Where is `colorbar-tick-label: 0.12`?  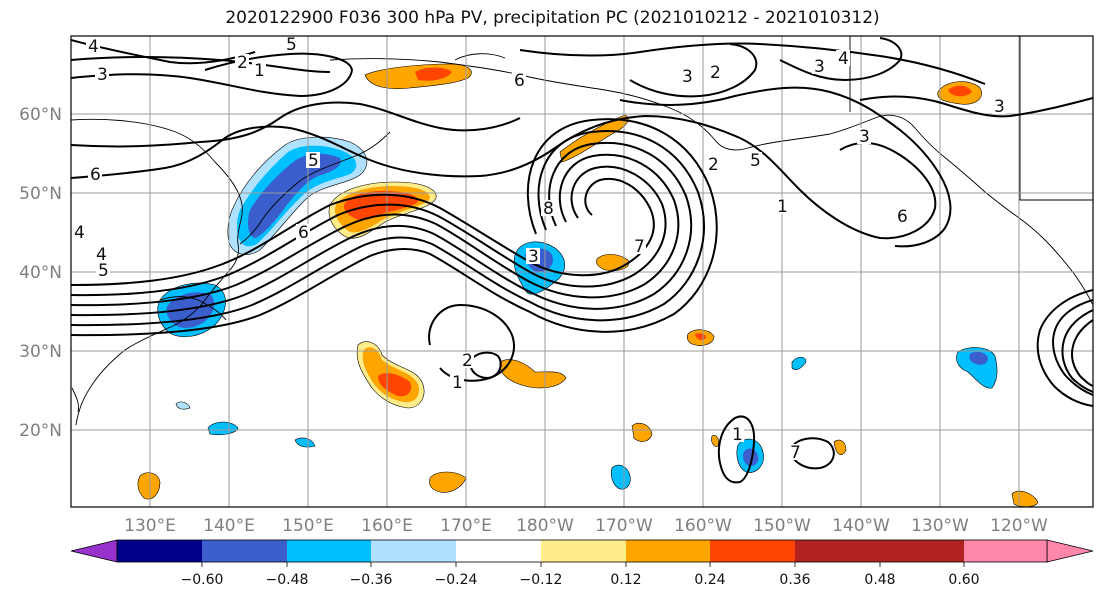
colorbar-tick-label: 0.12 is located at coordinates (625, 580).